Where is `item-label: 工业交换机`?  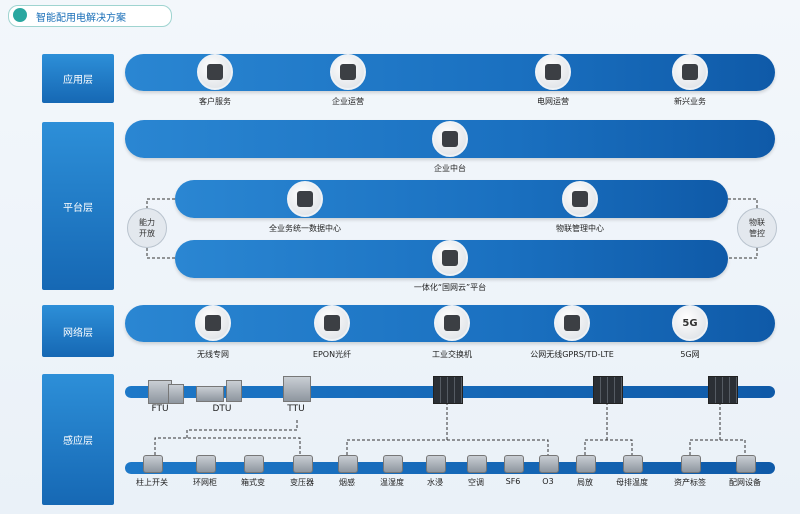 item-label: 工业交换机 is located at coordinates (452, 354).